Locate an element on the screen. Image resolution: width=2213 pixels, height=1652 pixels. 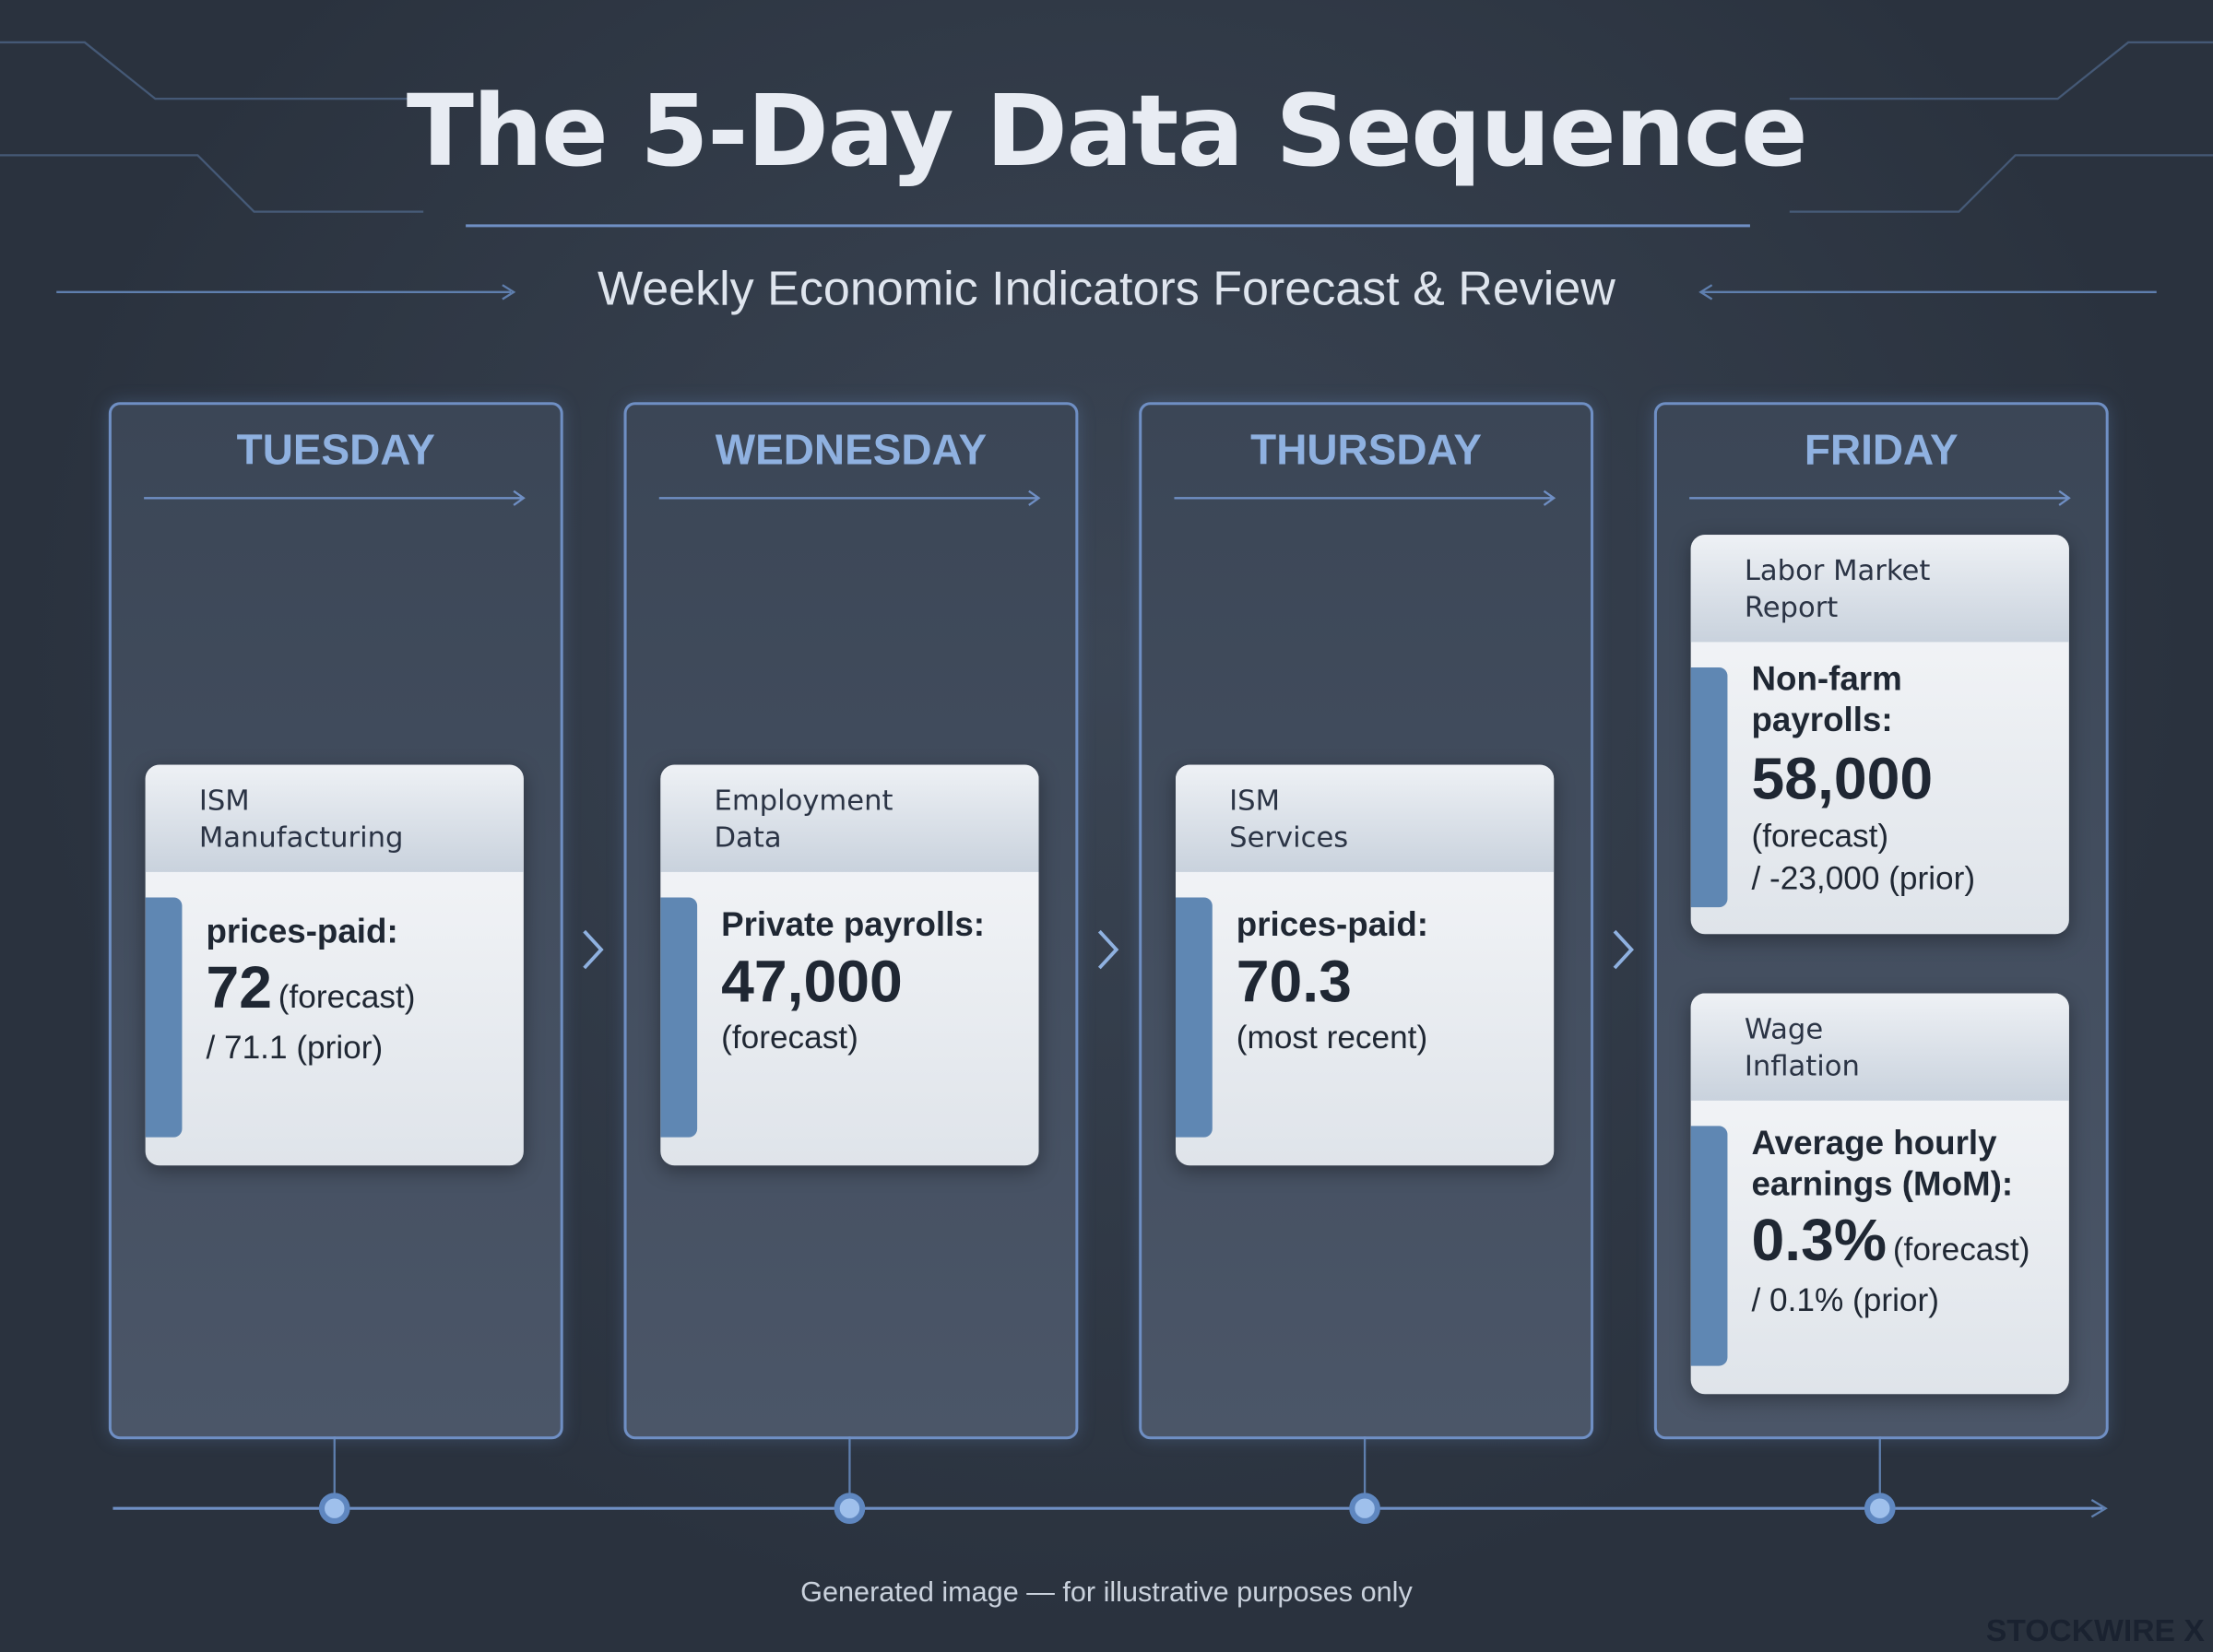
card-title: Inflation is located at coordinates (1802, 1065).